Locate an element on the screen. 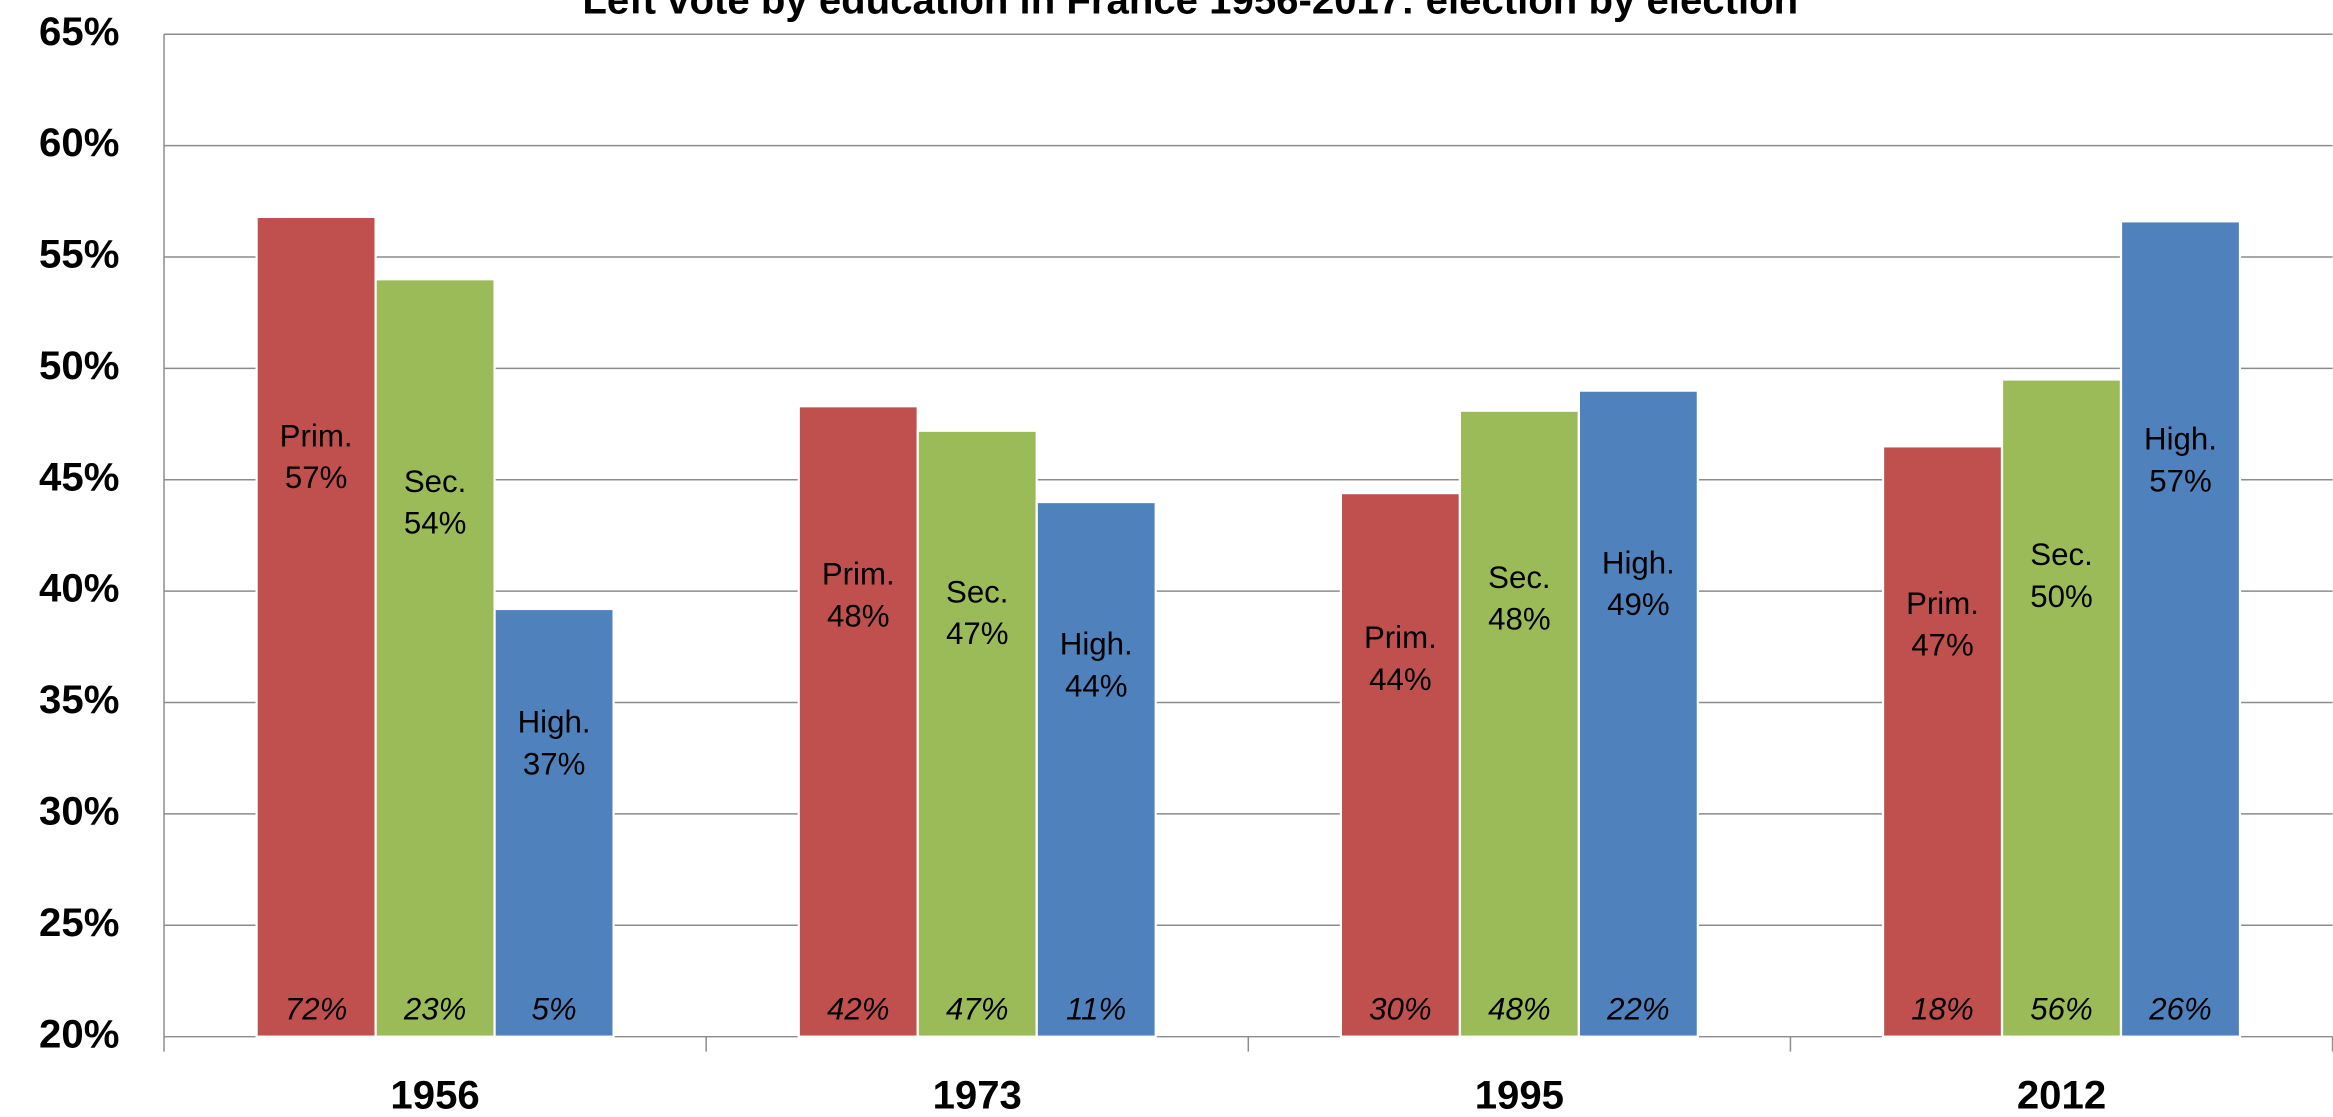 The image size is (2333, 1117). share-label: 5% is located at coordinates (554, 1009).